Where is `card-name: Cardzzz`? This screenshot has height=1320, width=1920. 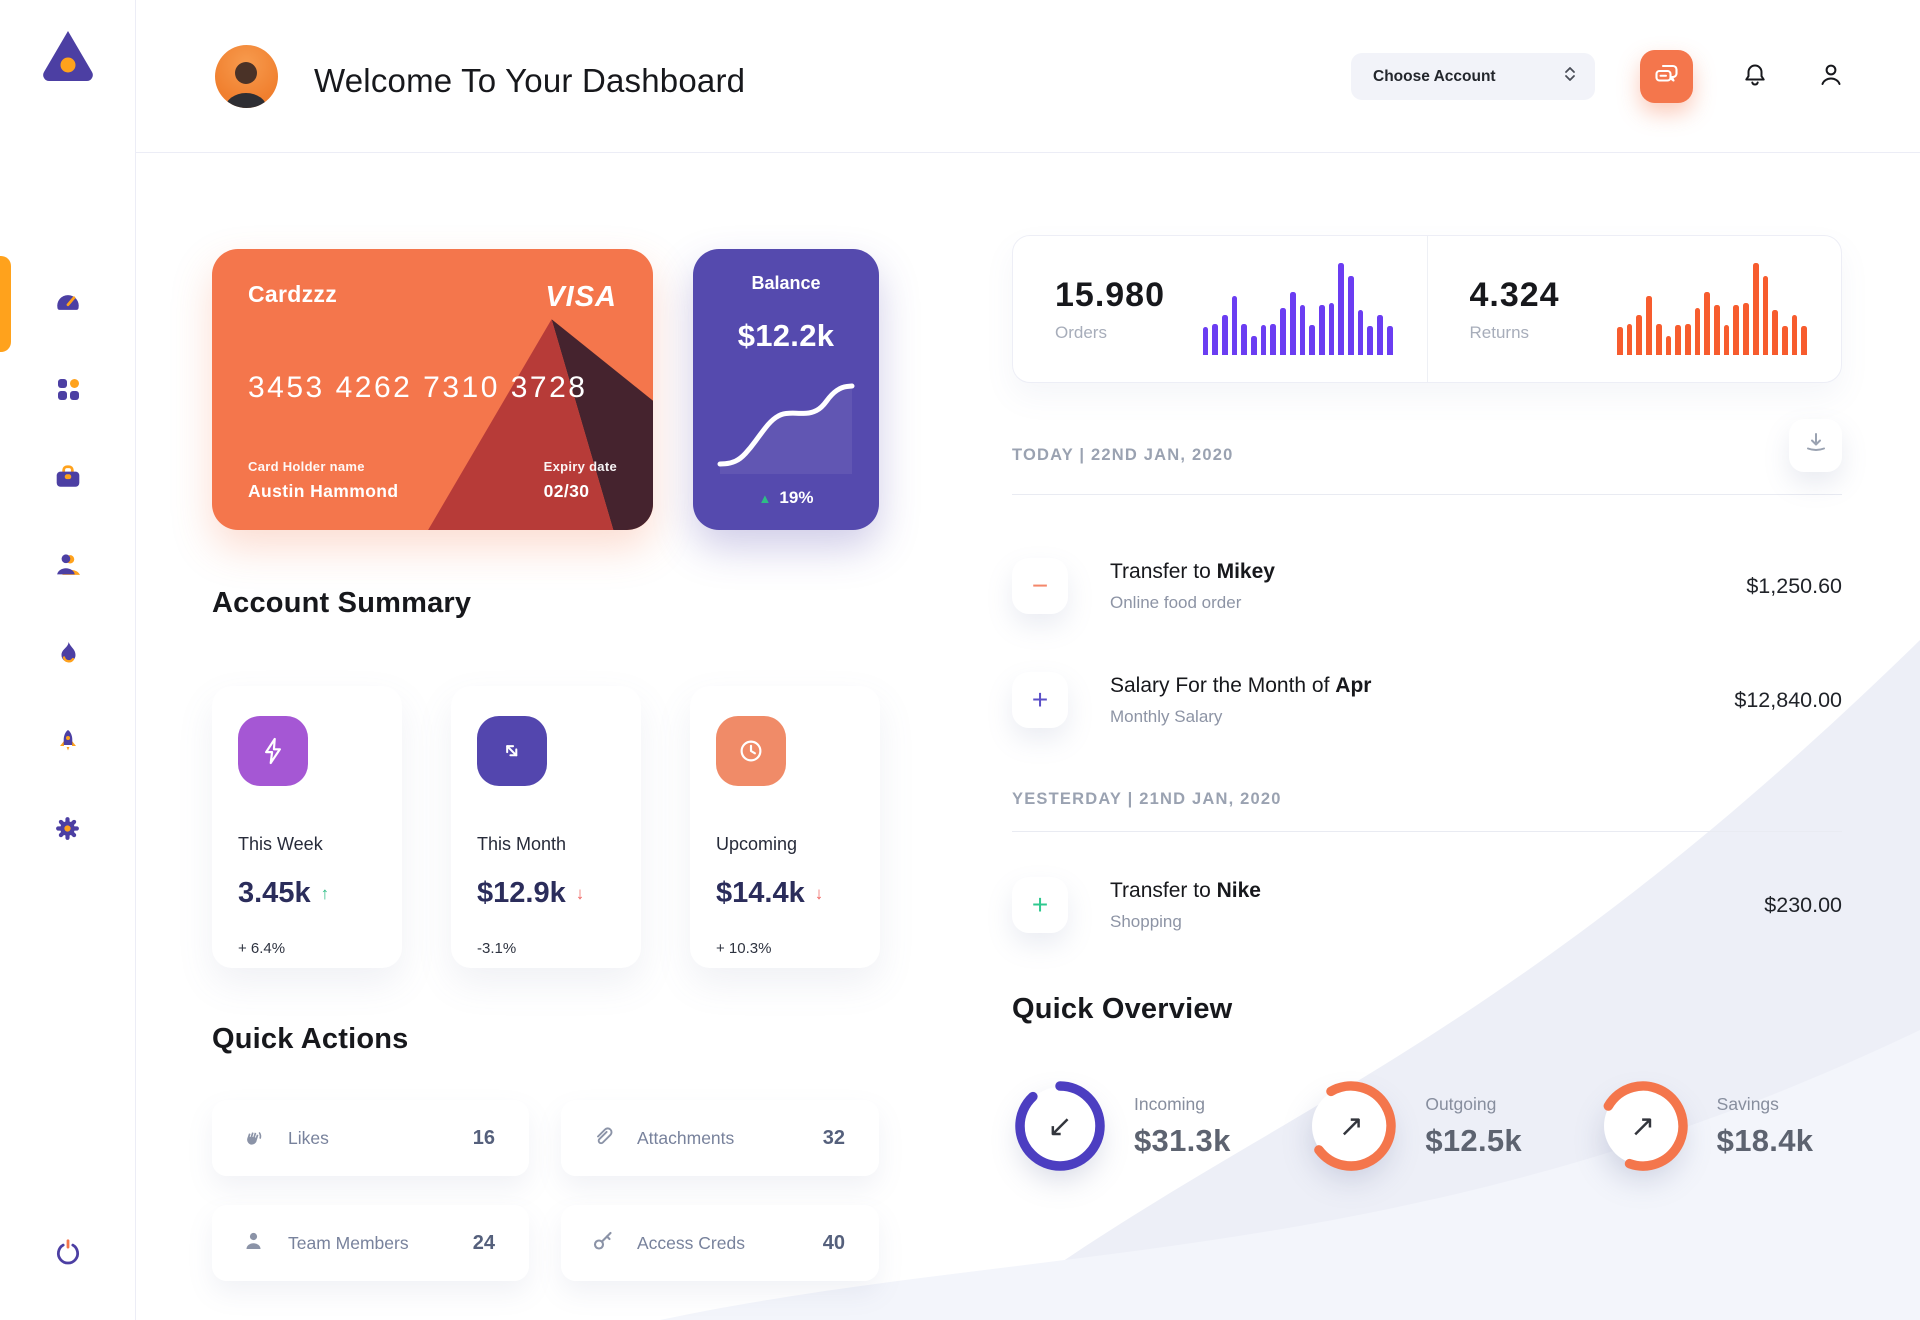 card-name: Cardzzz is located at coordinates (293, 294).